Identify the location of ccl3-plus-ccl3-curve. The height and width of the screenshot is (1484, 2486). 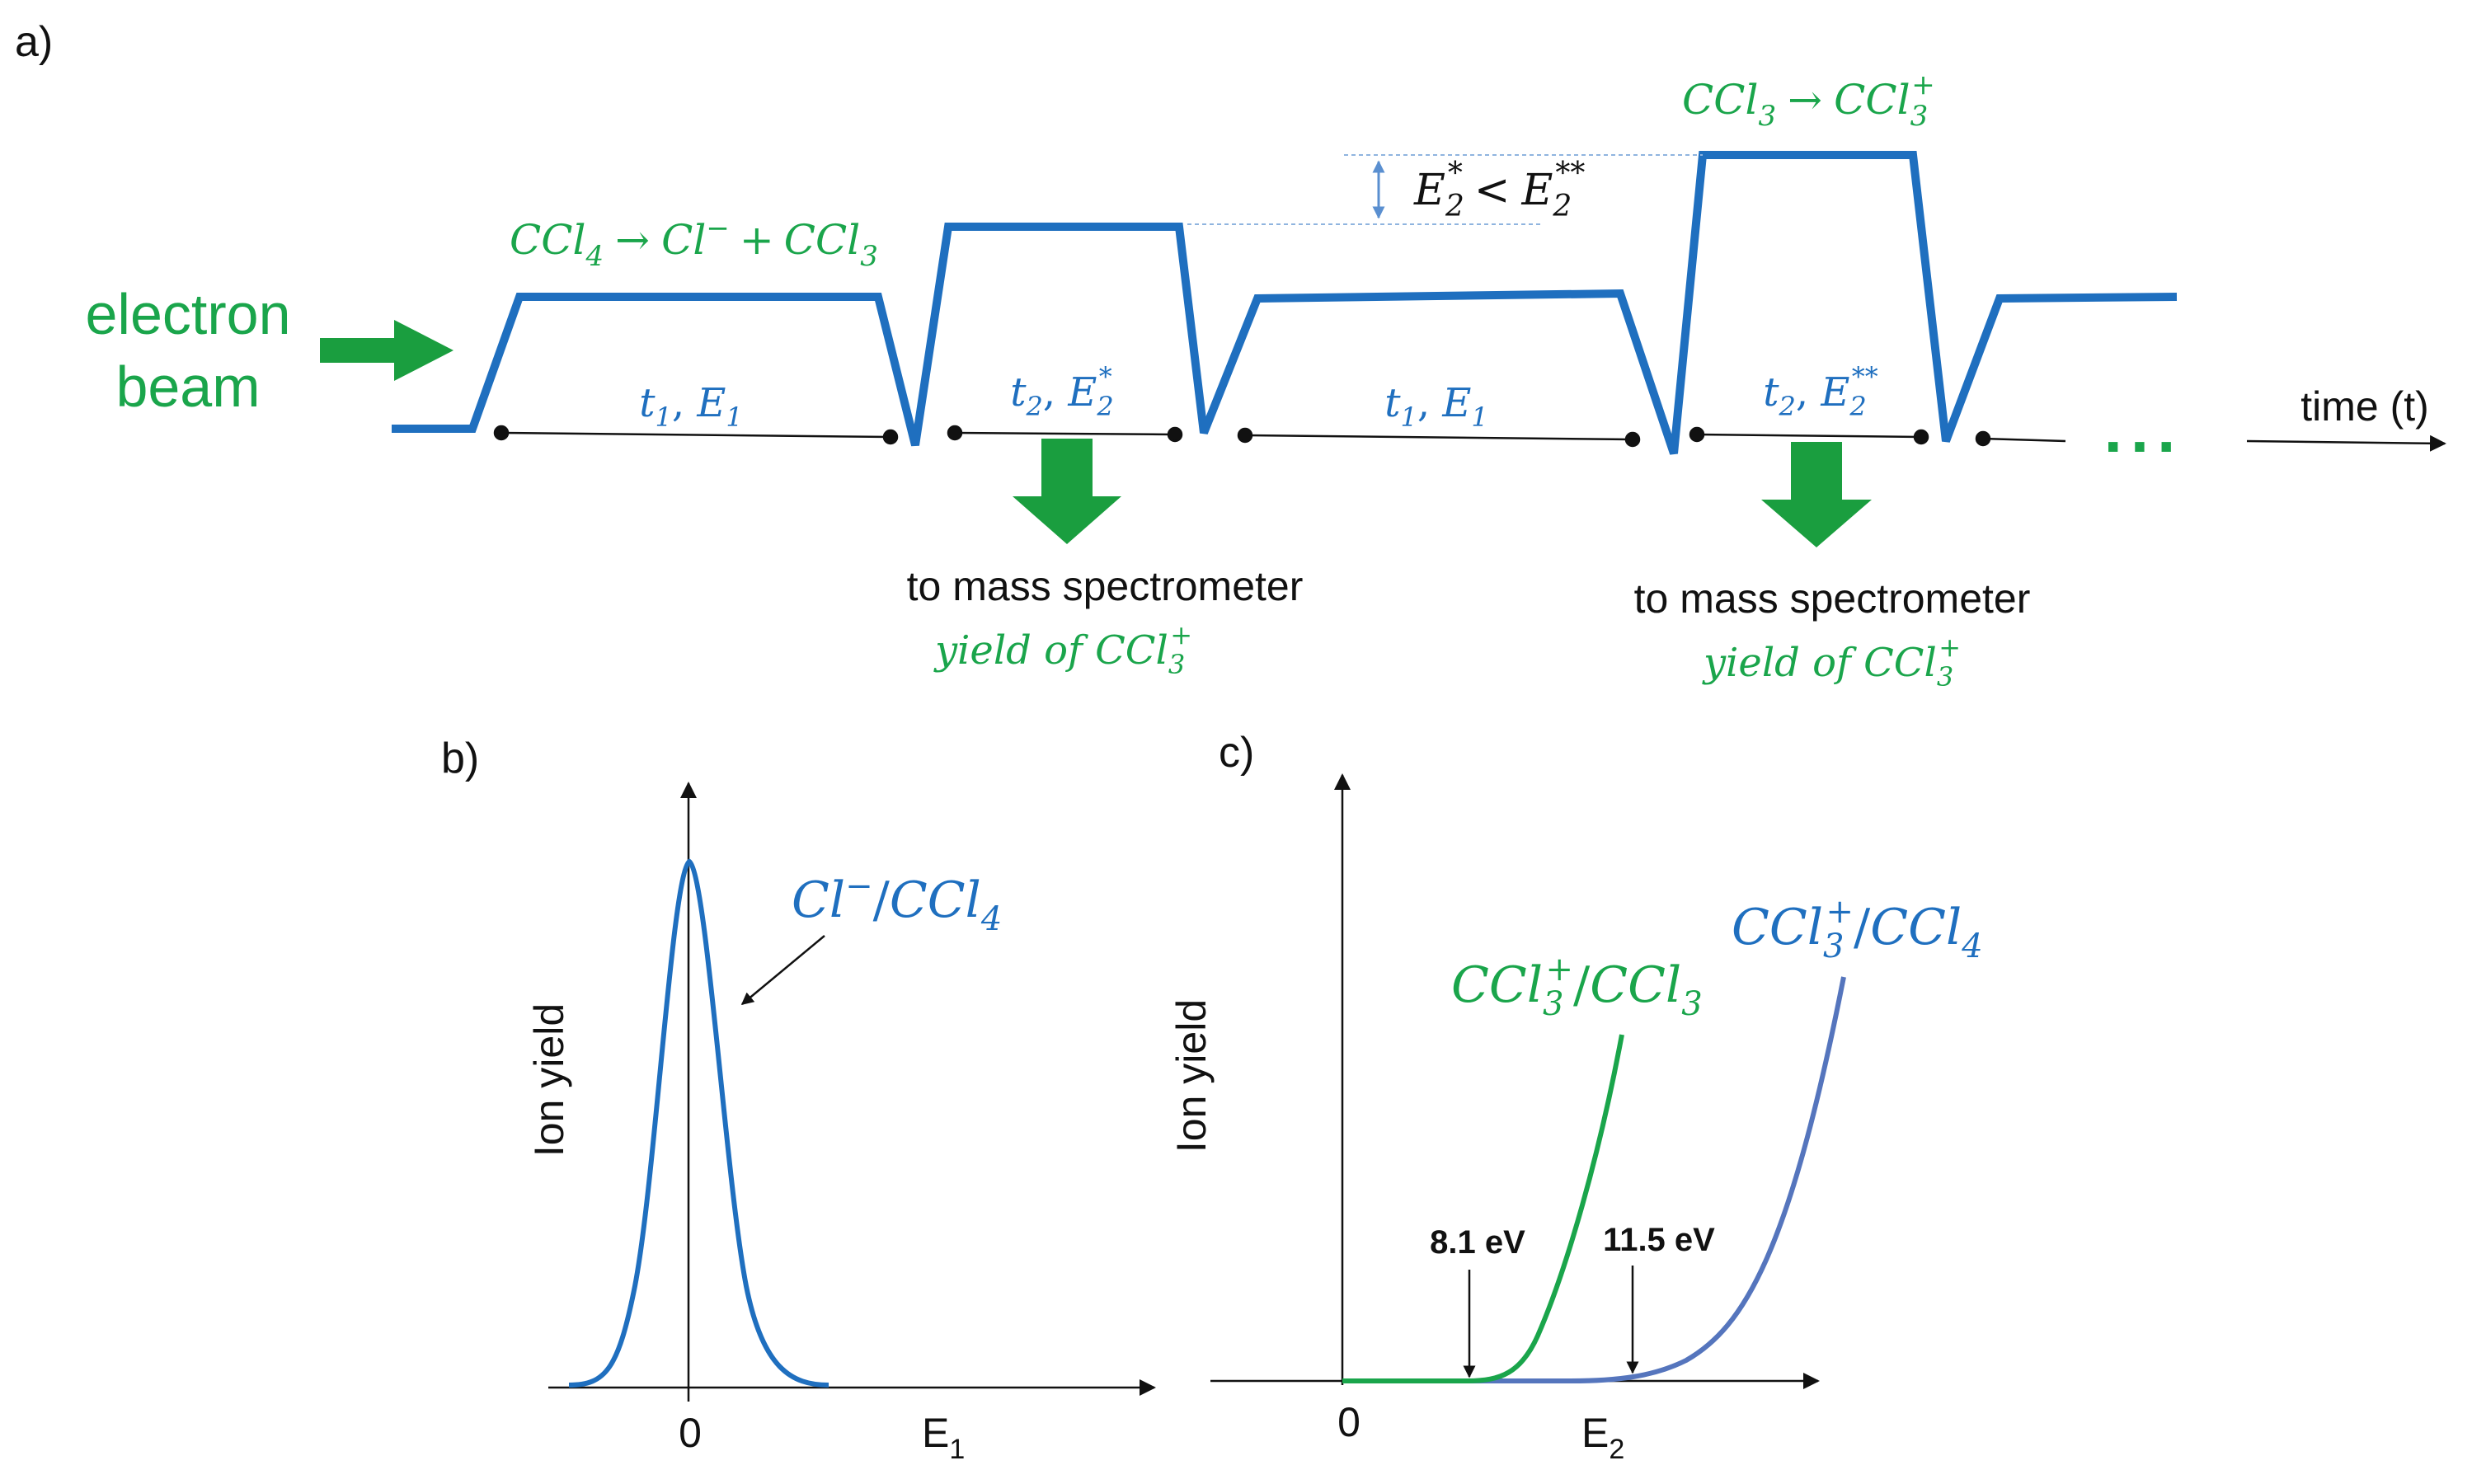
(1483, 1208).